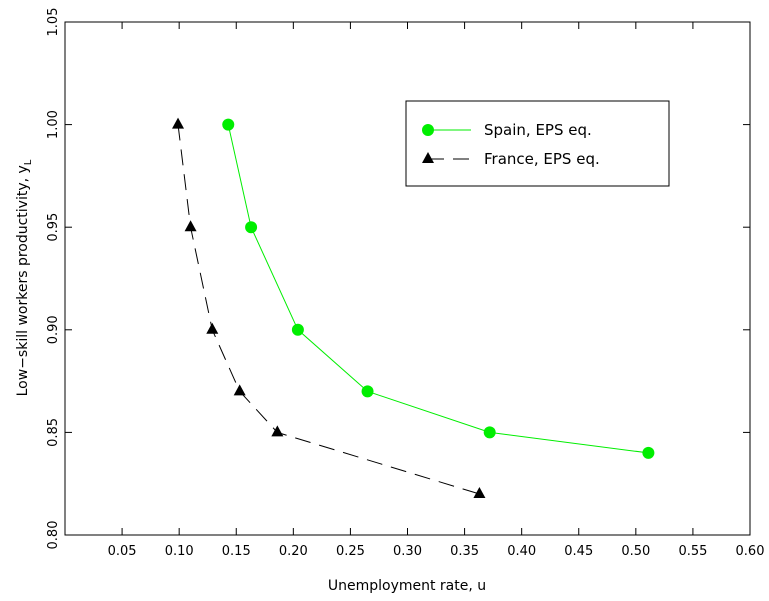  I want to click on x-tick-label: 0.10, so click(179, 551).